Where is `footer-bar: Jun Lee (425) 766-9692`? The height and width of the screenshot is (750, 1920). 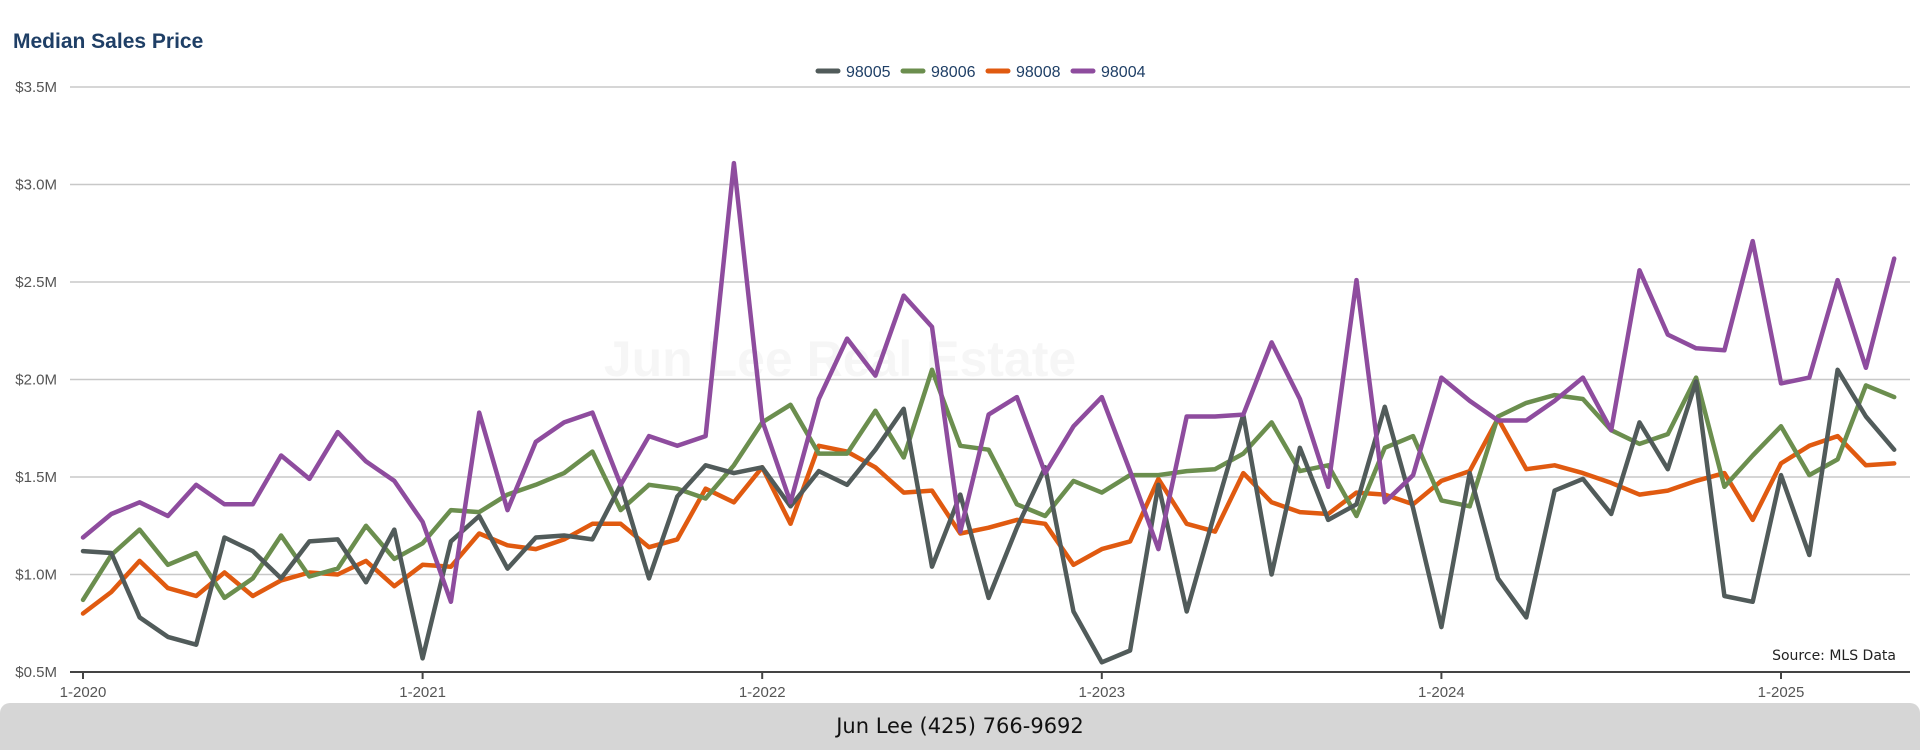 footer-bar: Jun Lee (425) 766-9692 is located at coordinates (960, 726).